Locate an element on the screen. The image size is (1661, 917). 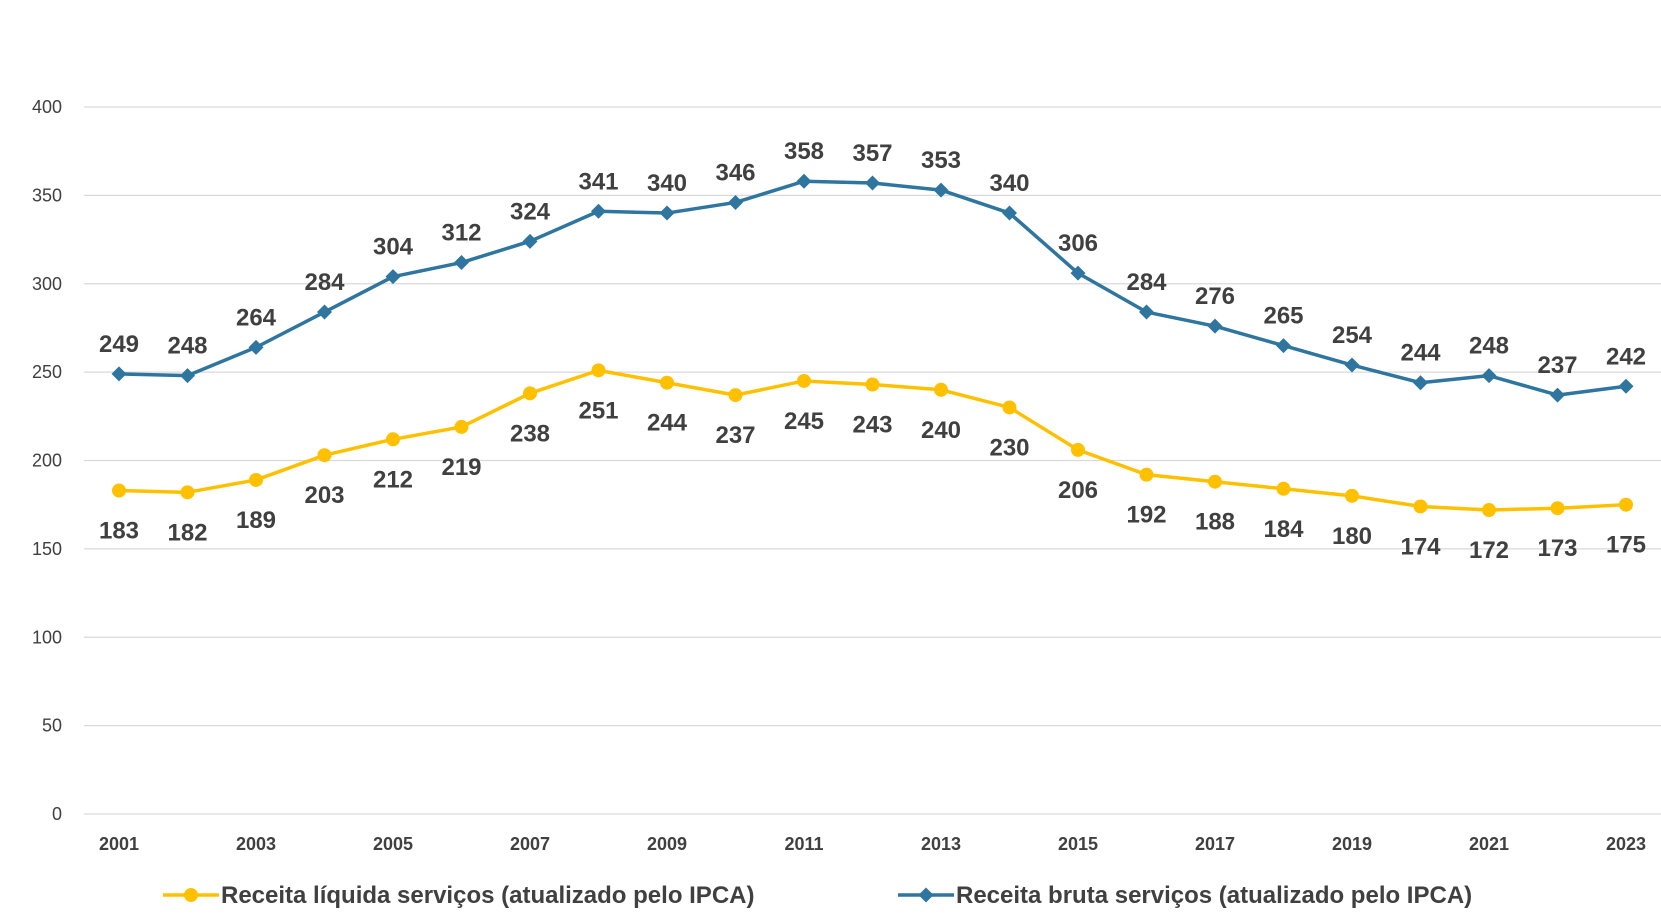
data-label: 245 is located at coordinates (804, 421).